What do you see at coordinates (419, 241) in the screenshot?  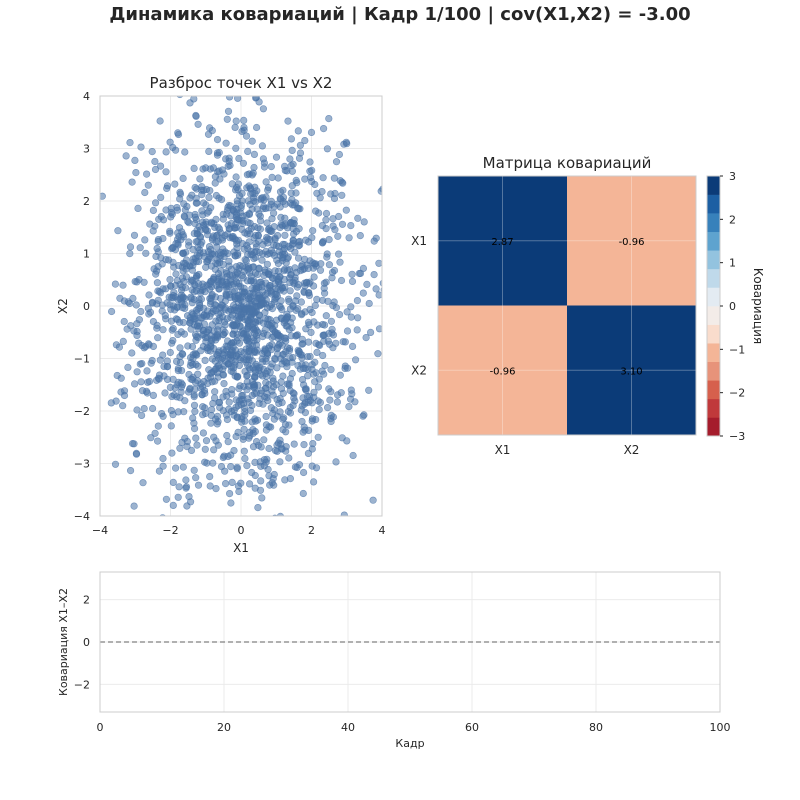 I see `heatmap-row-label: X1` at bounding box center [419, 241].